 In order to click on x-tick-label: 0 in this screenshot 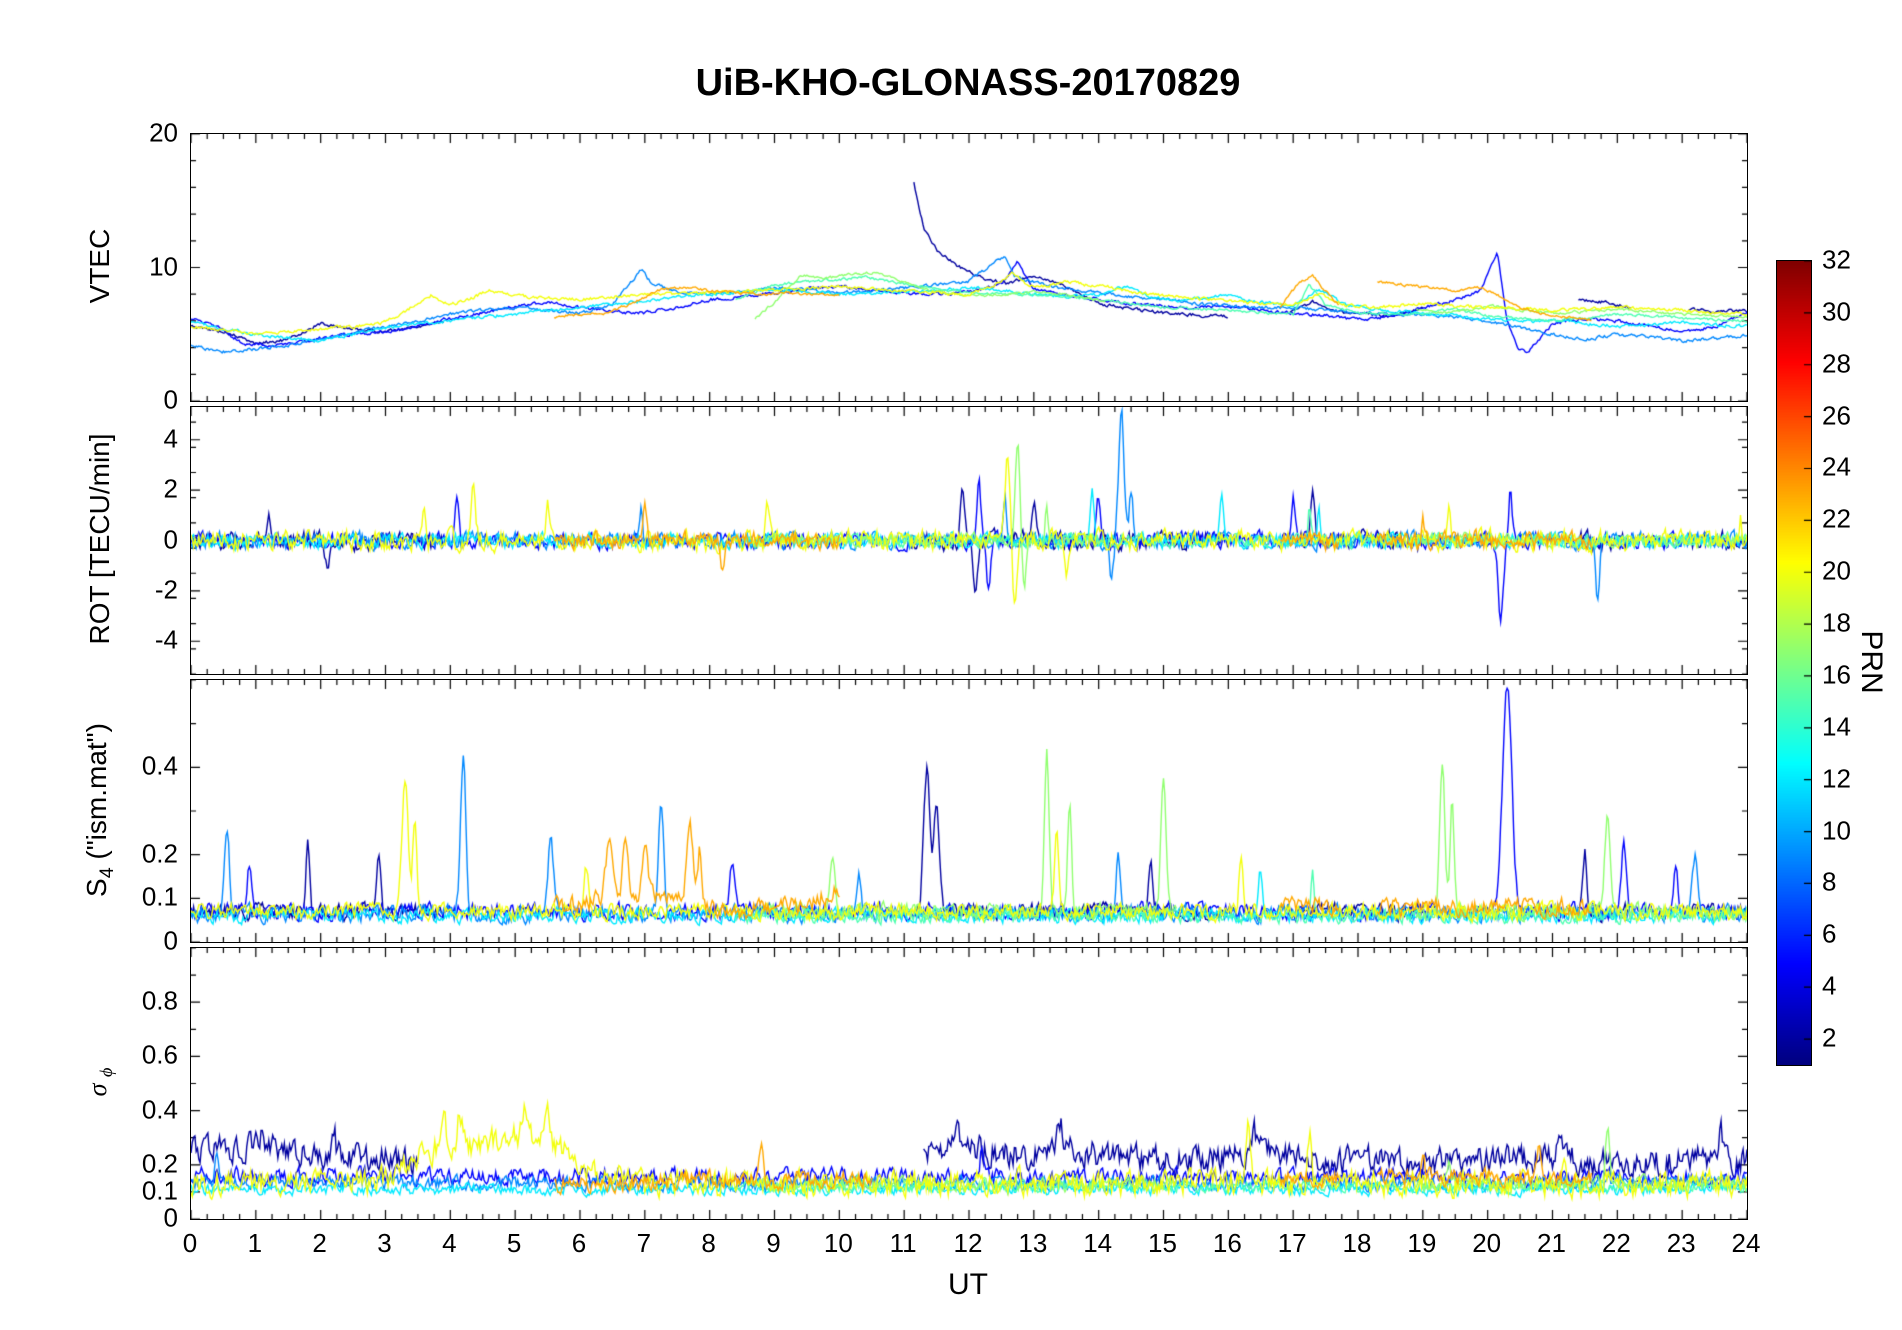, I will do `click(190, 1243)`.